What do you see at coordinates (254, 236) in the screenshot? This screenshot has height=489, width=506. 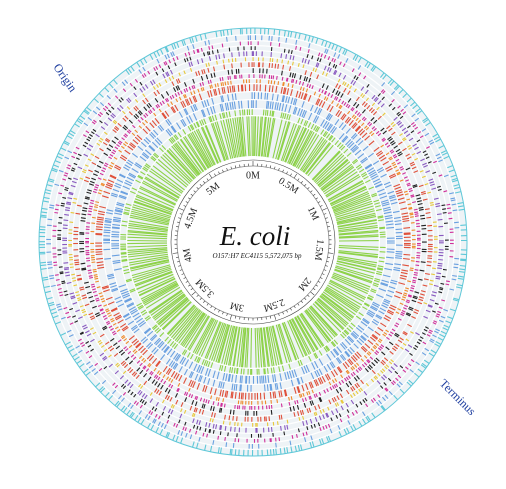 I see `genome-title: E. coli` at bounding box center [254, 236].